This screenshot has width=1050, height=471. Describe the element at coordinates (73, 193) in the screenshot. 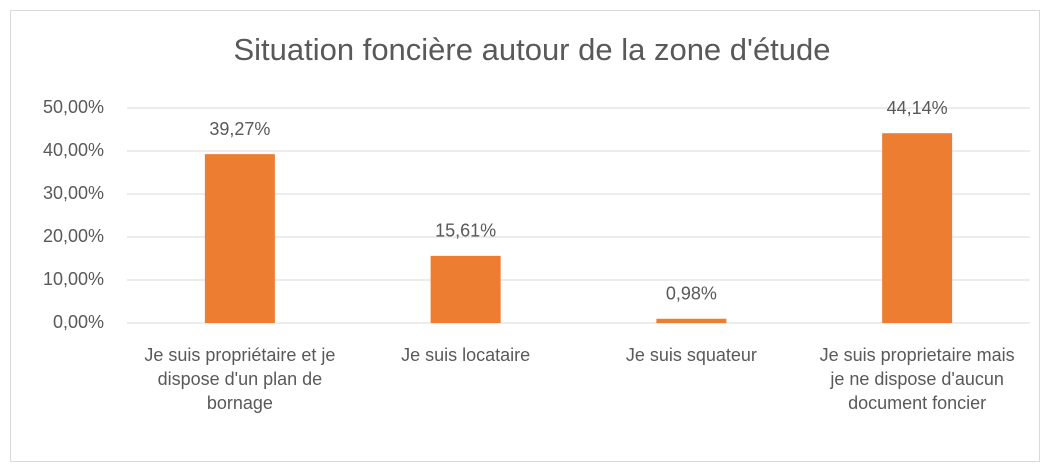

I see `y-tick-label: 30,00%` at that location.